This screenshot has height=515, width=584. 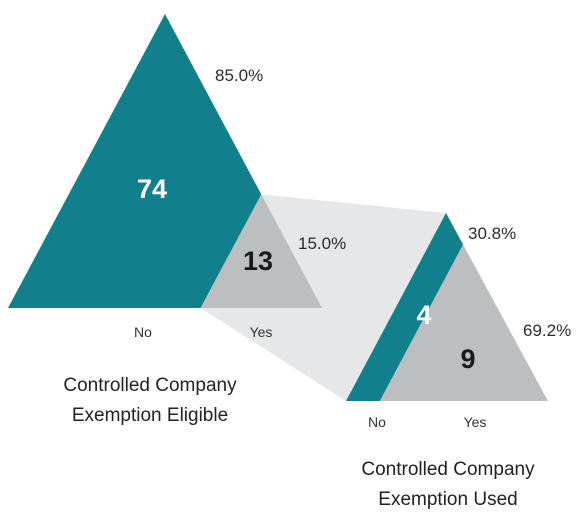 I want to click on eligible-yes-value: 13, so click(x=258, y=261).